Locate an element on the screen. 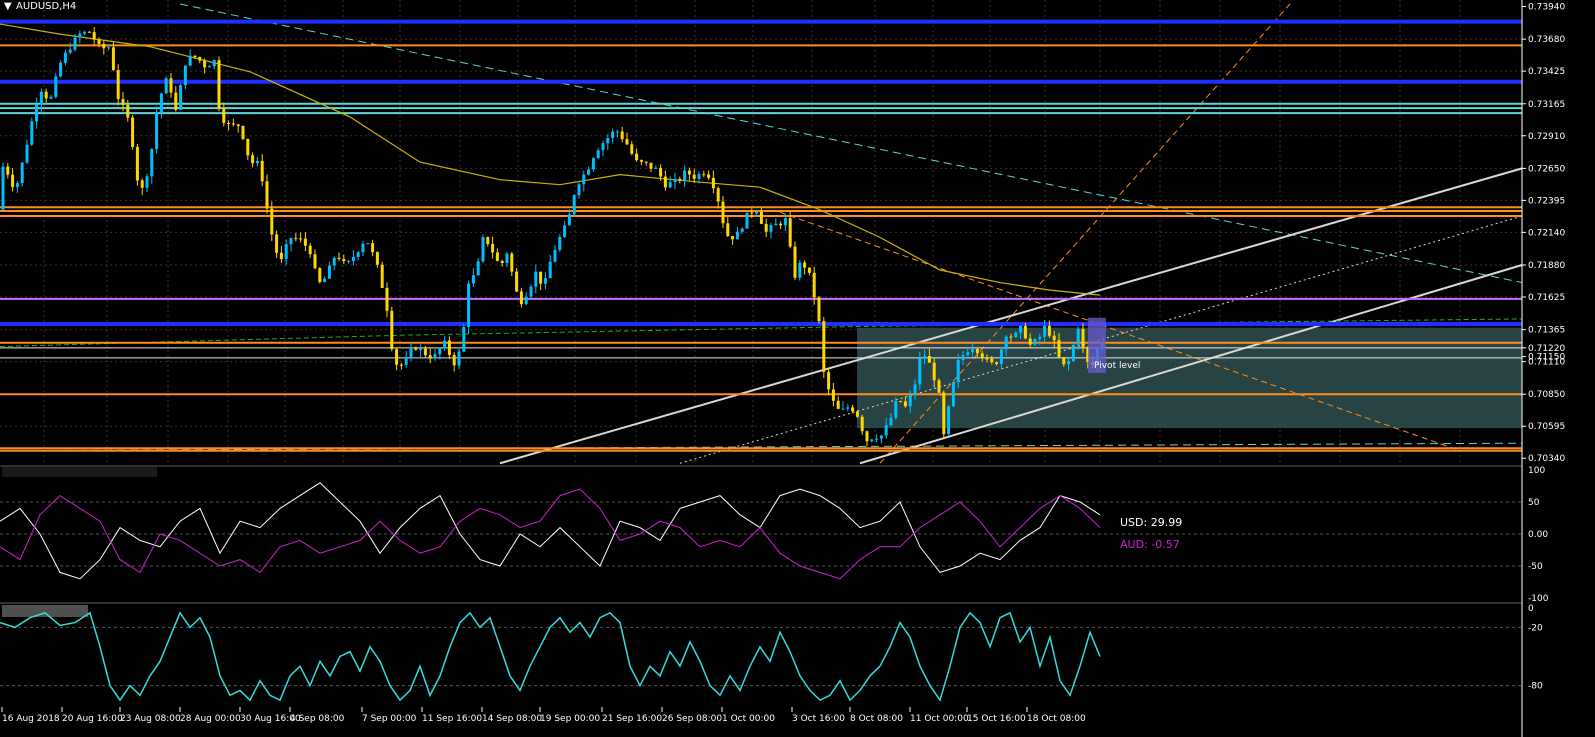 The image size is (1595, 737). indicator2-tick-label: -20 is located at coordinates (1535, 628).